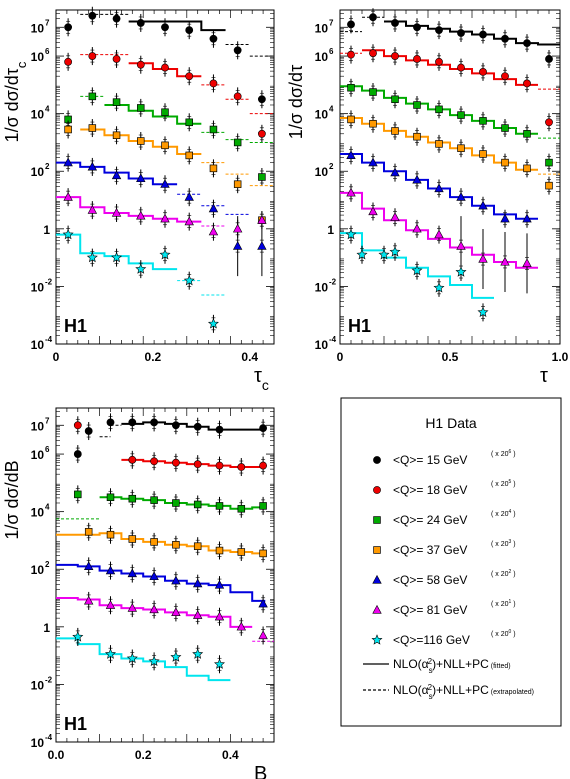  I want to click on legend-line-post: )+NLL+PC, so click(460, 690).